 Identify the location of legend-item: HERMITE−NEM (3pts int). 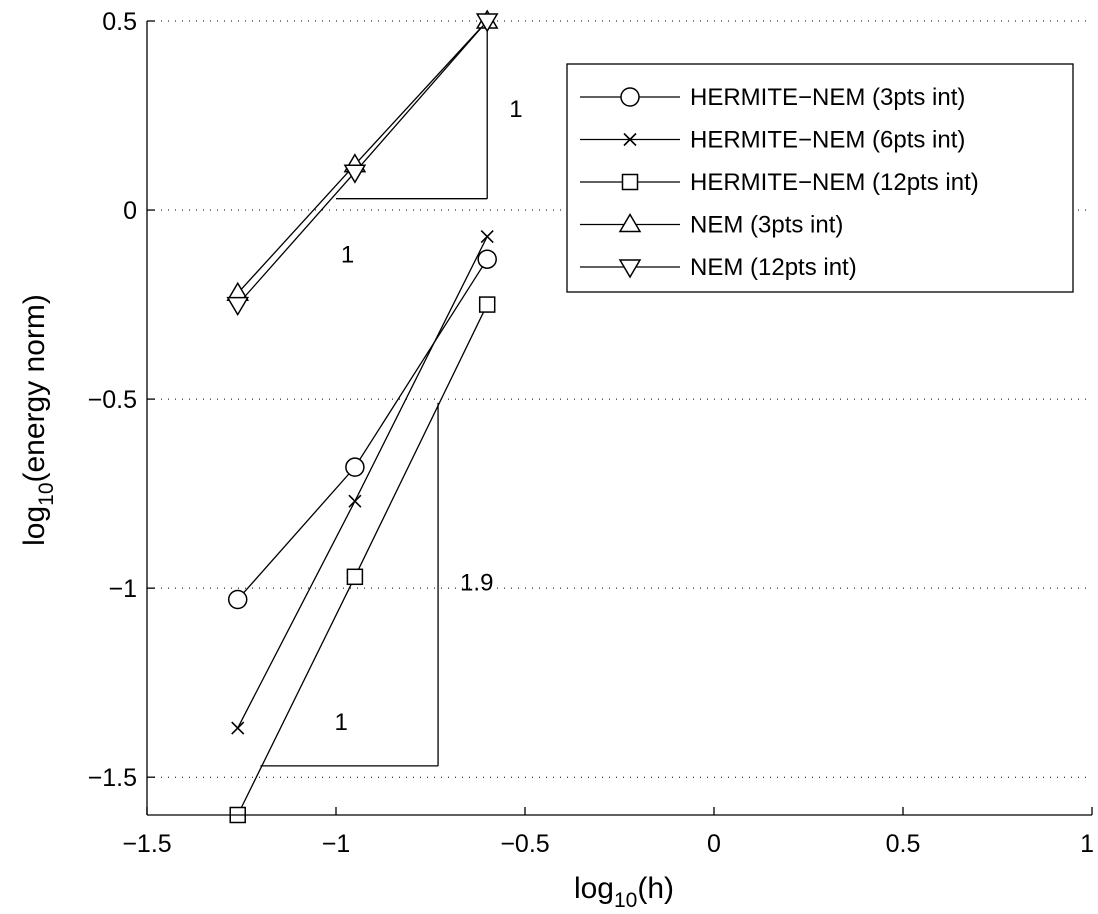
(772, 97).